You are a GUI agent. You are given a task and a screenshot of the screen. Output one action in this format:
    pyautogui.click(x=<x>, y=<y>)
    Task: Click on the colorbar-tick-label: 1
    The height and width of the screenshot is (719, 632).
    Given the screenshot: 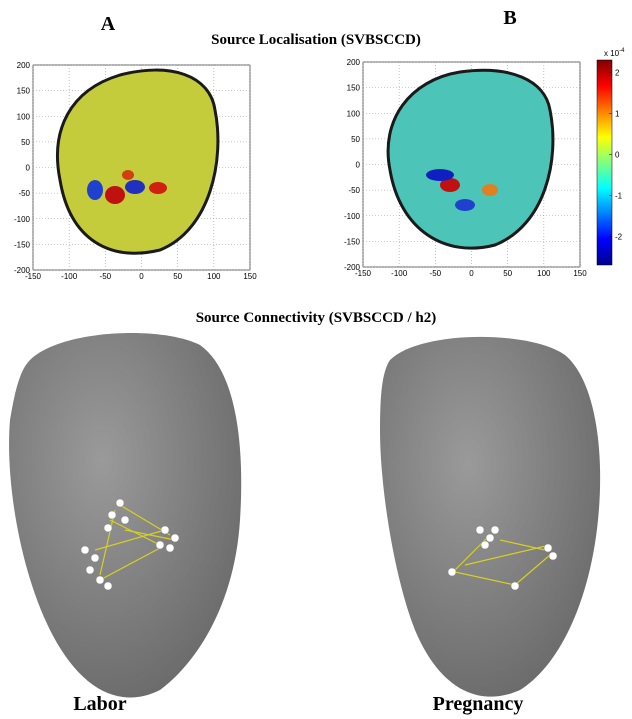 What is the action you would take?
    pyautogui.click(x=617, y=113)
    